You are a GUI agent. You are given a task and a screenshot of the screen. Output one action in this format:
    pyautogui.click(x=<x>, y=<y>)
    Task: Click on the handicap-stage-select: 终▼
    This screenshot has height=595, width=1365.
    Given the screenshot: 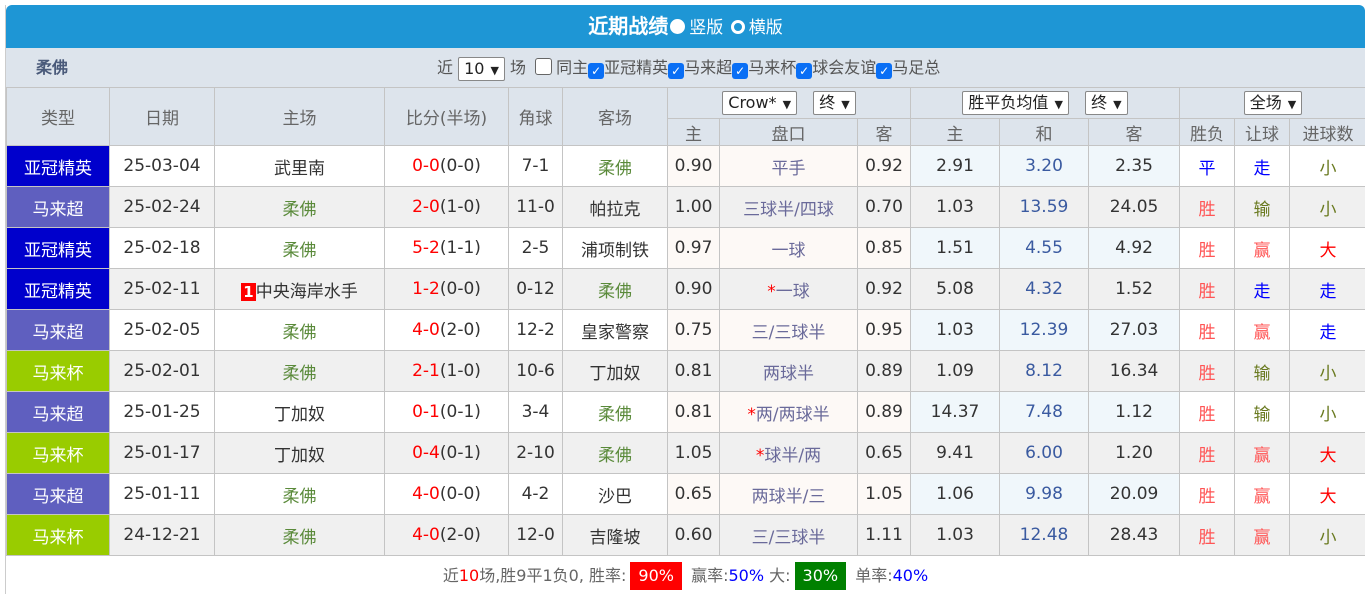 What is the action you would take?
    pyautogui.click(x=834, y=103)
    